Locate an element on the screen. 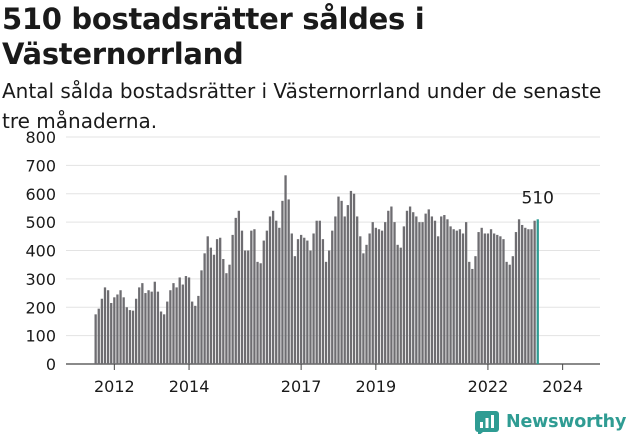 Image resolution: width=631 pixels, height=439 pixels. x-tick-label: 2019 is located at coordinates (375, 386).